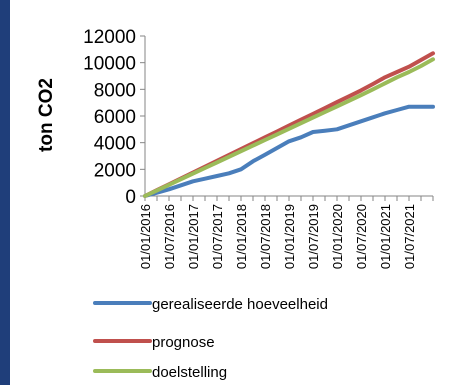 The image size is (452, 385). Describe the element at coordinates (241, 236) in the screenshot. I see `x-tick-label: 01/01/2018` at that location.